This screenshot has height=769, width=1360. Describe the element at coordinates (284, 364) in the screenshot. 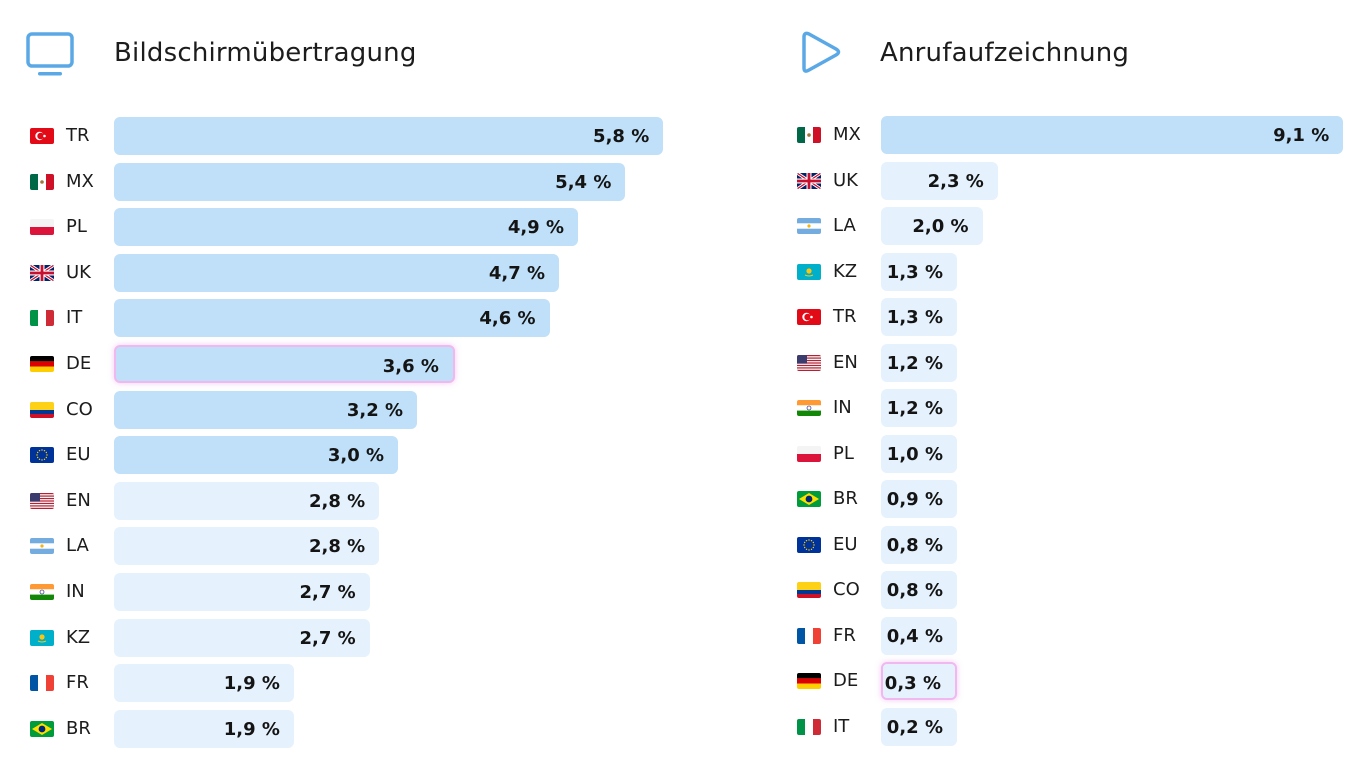

I see `bar: 3,6 %` at that location.